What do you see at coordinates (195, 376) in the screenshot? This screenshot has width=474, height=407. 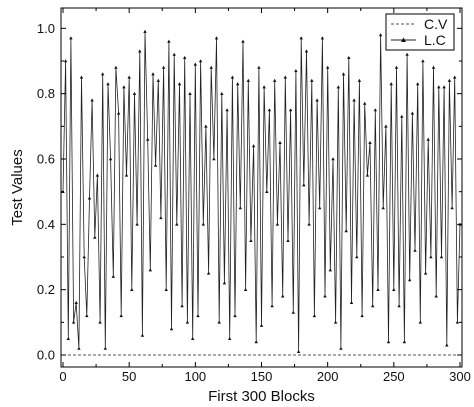 I see `x-tick-label: 100` at bounding box center [195, 376].